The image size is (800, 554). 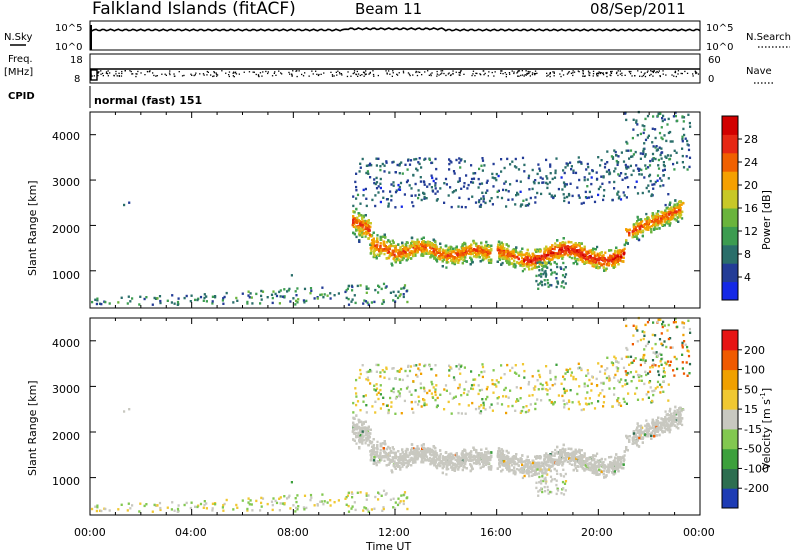 I want to click on cpid-label: CPID, so click(x=21, y=96).